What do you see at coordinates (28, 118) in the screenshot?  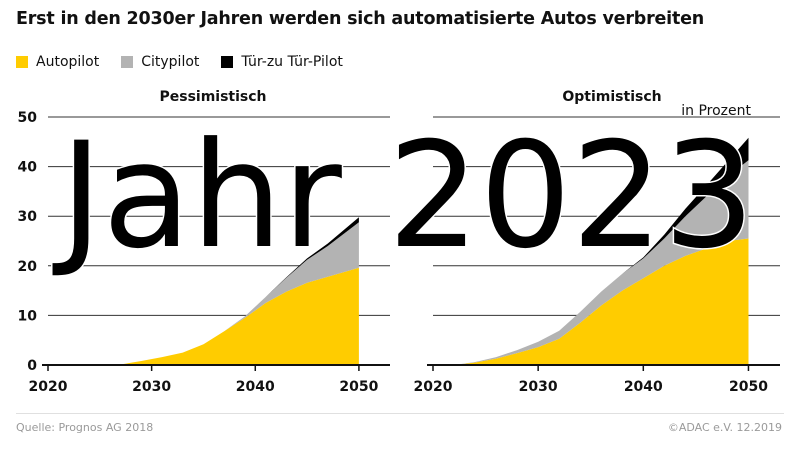 I see `y-tick-label: 50` at bounding box center [28, 118].